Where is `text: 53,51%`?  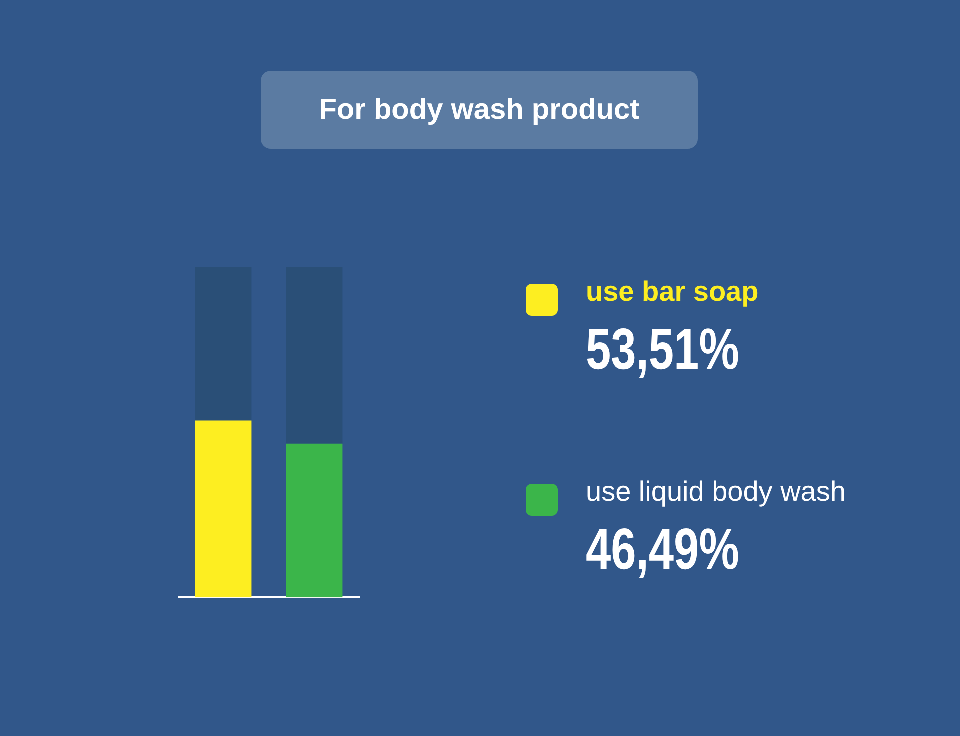 text: 53,51% is located at coordinates (663, 349).